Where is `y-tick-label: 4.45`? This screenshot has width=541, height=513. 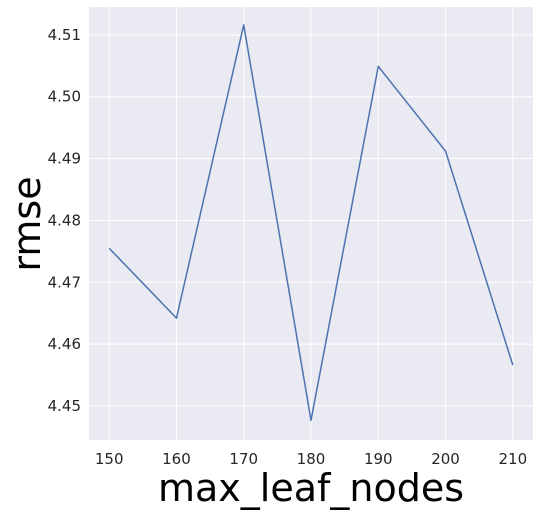
y-tick-label: 4.45 is located at coordinates (64, 406).